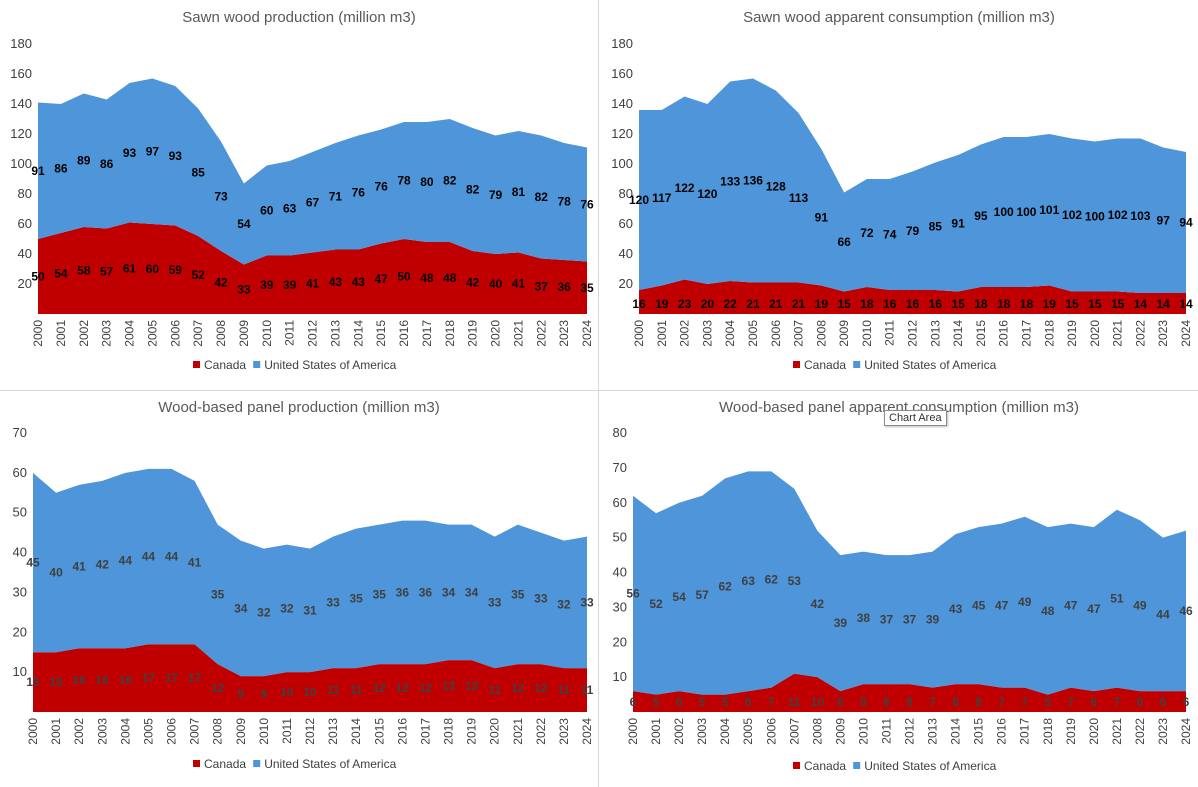 This screenshot has height=787, width=1198. Describe the element at coordinates (620, 676) in the screenshot. I see `y-tick-label: 10` at that location.